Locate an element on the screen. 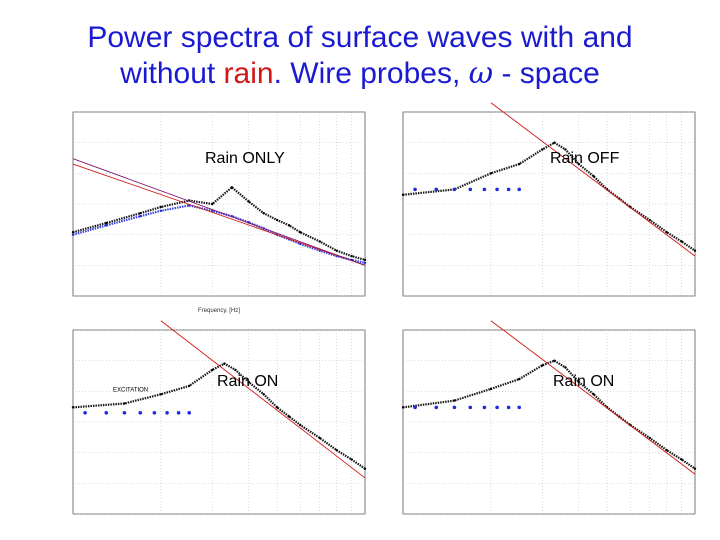  annotation-label: EXCITATION is located at coordinates (130, 390).